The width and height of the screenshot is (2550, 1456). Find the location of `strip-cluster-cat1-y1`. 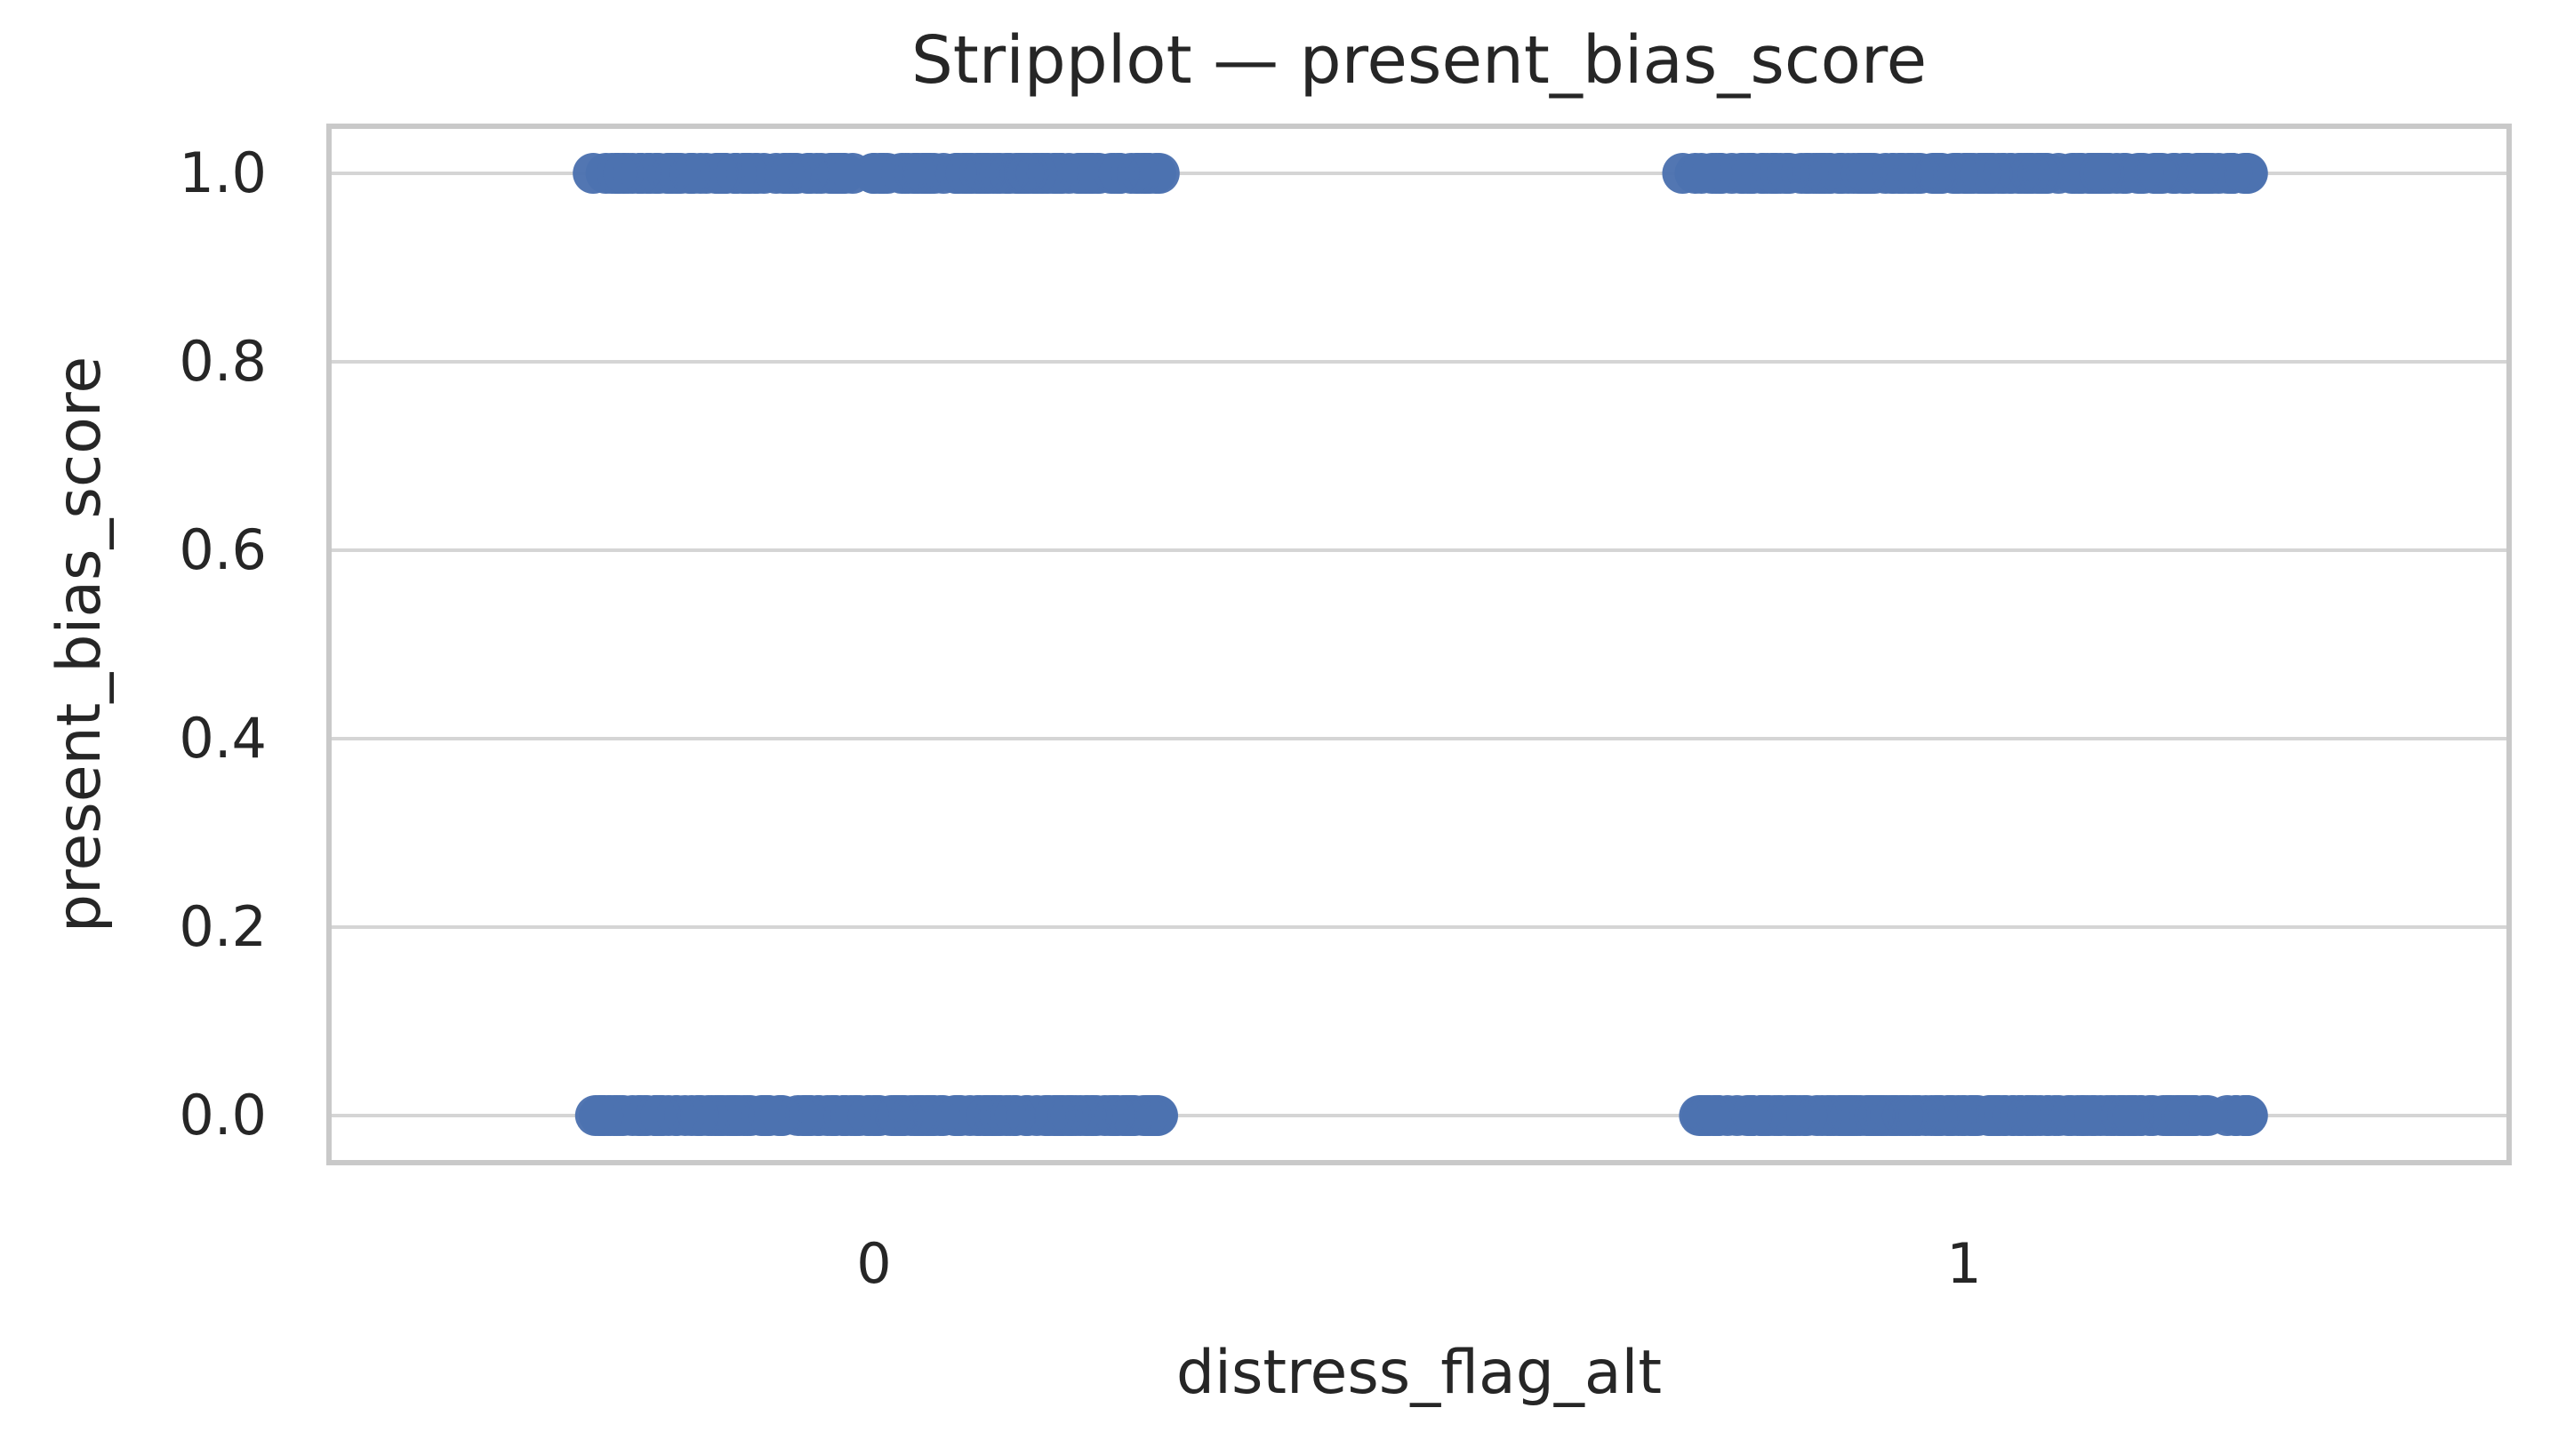

strip-cluster-cat1-y1 is located at coordinates (1965, 173).